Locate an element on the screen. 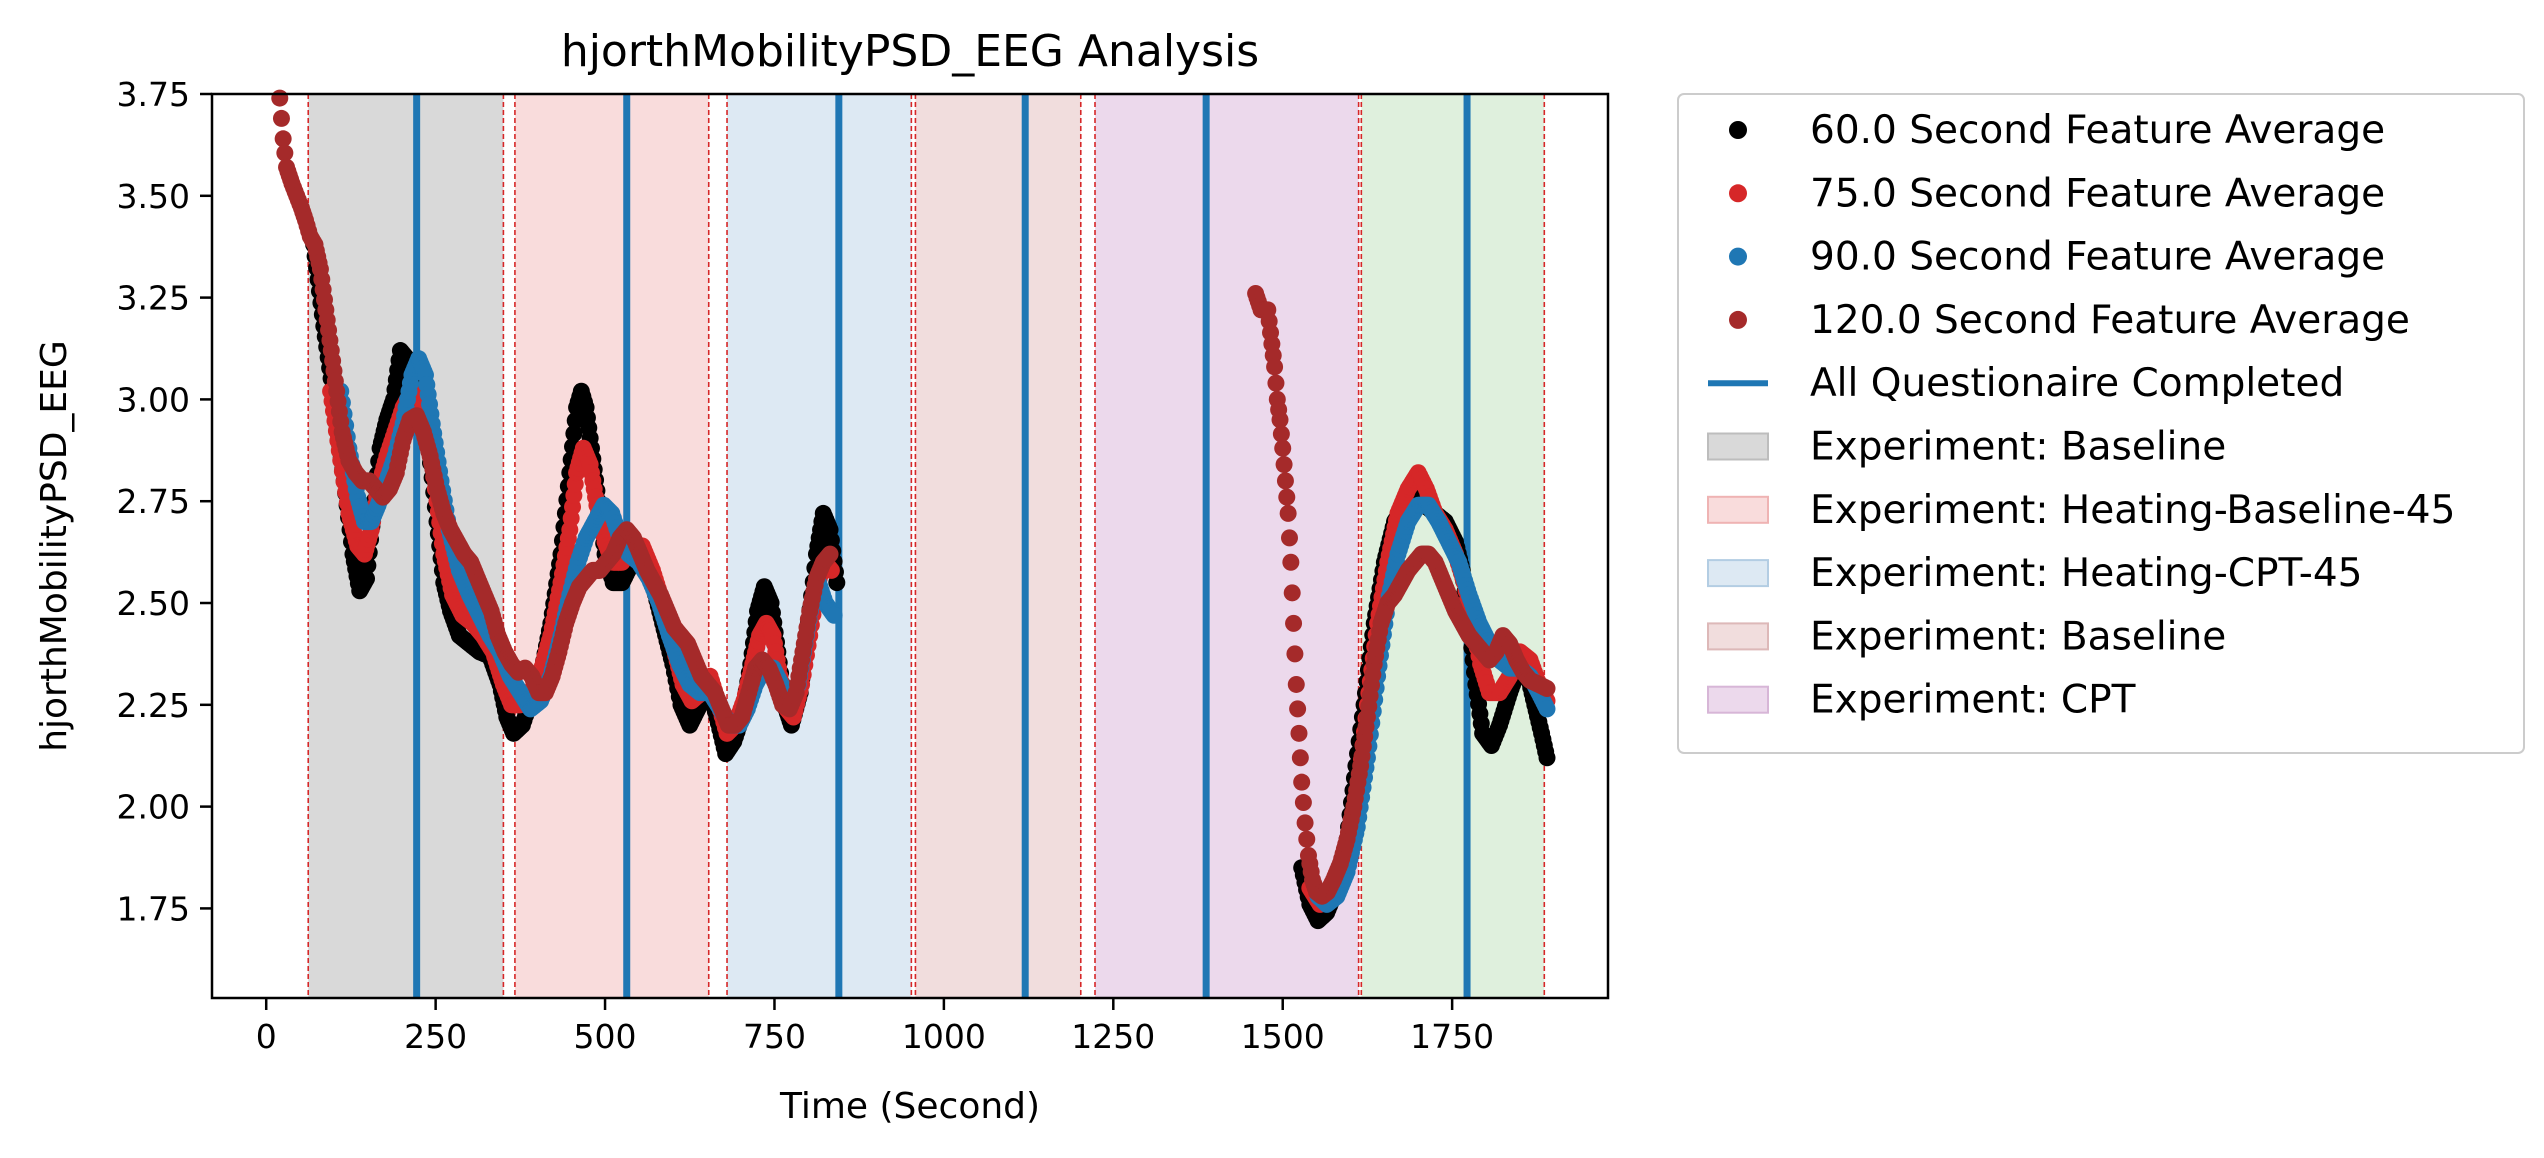 This screenshot has width=2544, height=1158. legend-label: 75.0 Second Feature Average is located at coordinates (2097, 193).